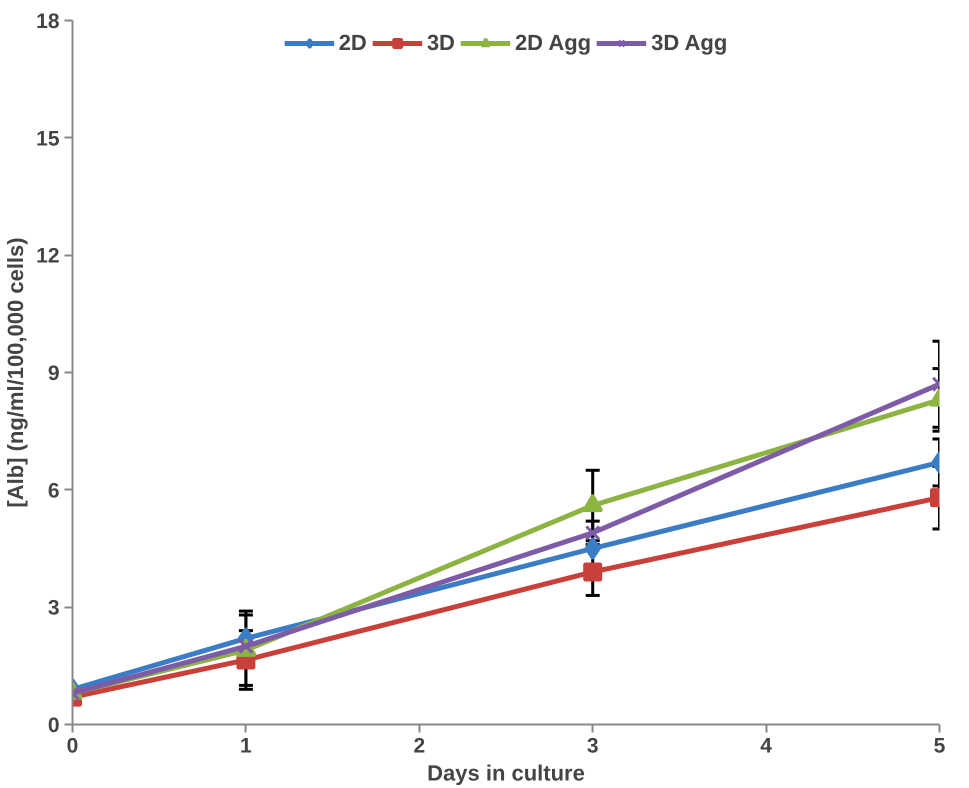 The height and width of the screenshot is (788, 969). I want to click on y-tick-label: 6, so click(54, 490).